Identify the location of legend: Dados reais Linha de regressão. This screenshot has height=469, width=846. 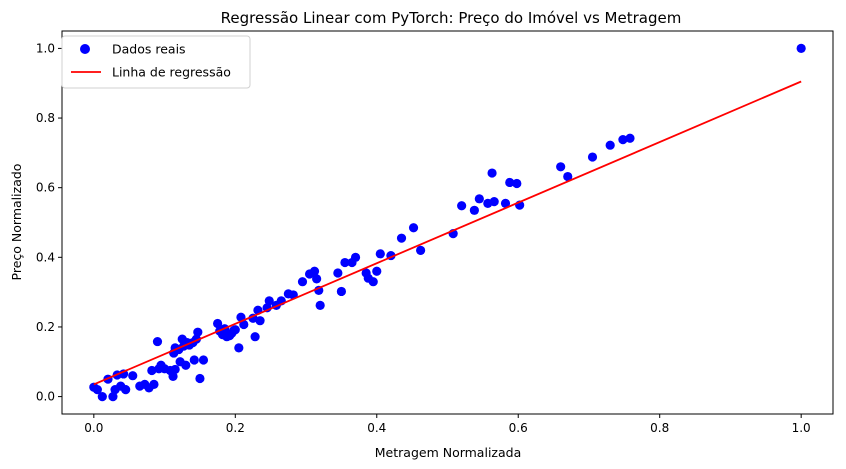
(156, 62).